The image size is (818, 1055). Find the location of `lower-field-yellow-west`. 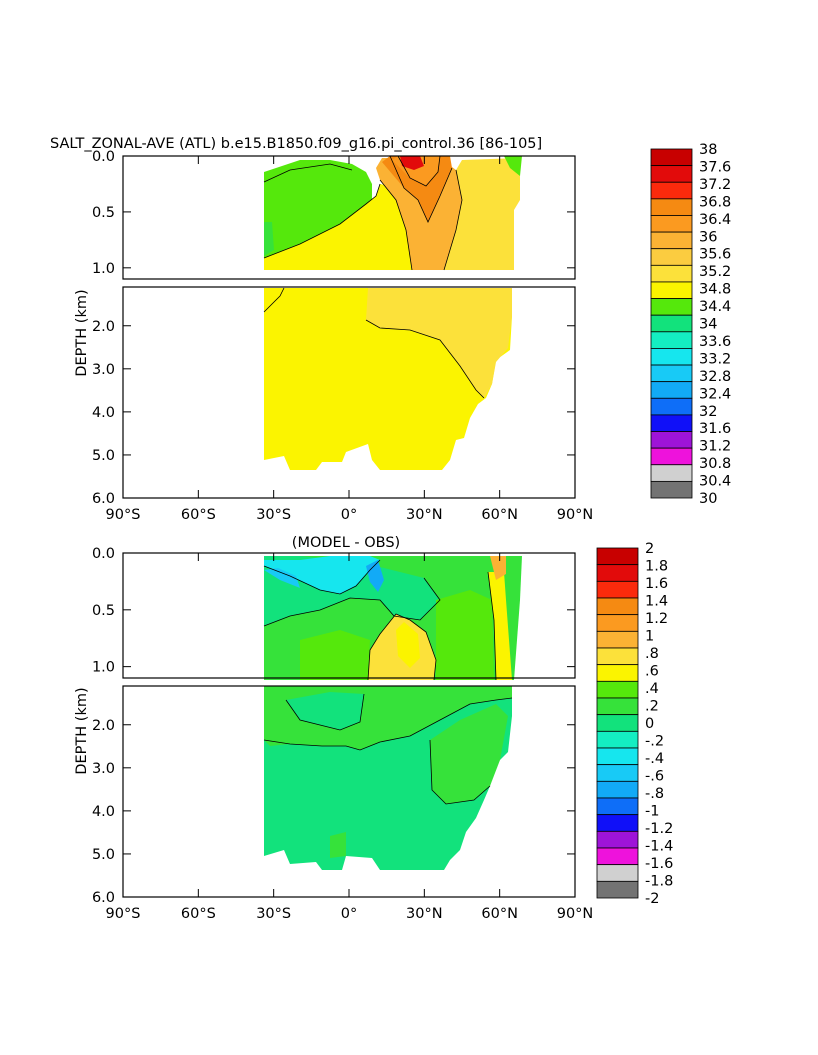

lower-field-yellow-west is located at coordinates (274, 300).